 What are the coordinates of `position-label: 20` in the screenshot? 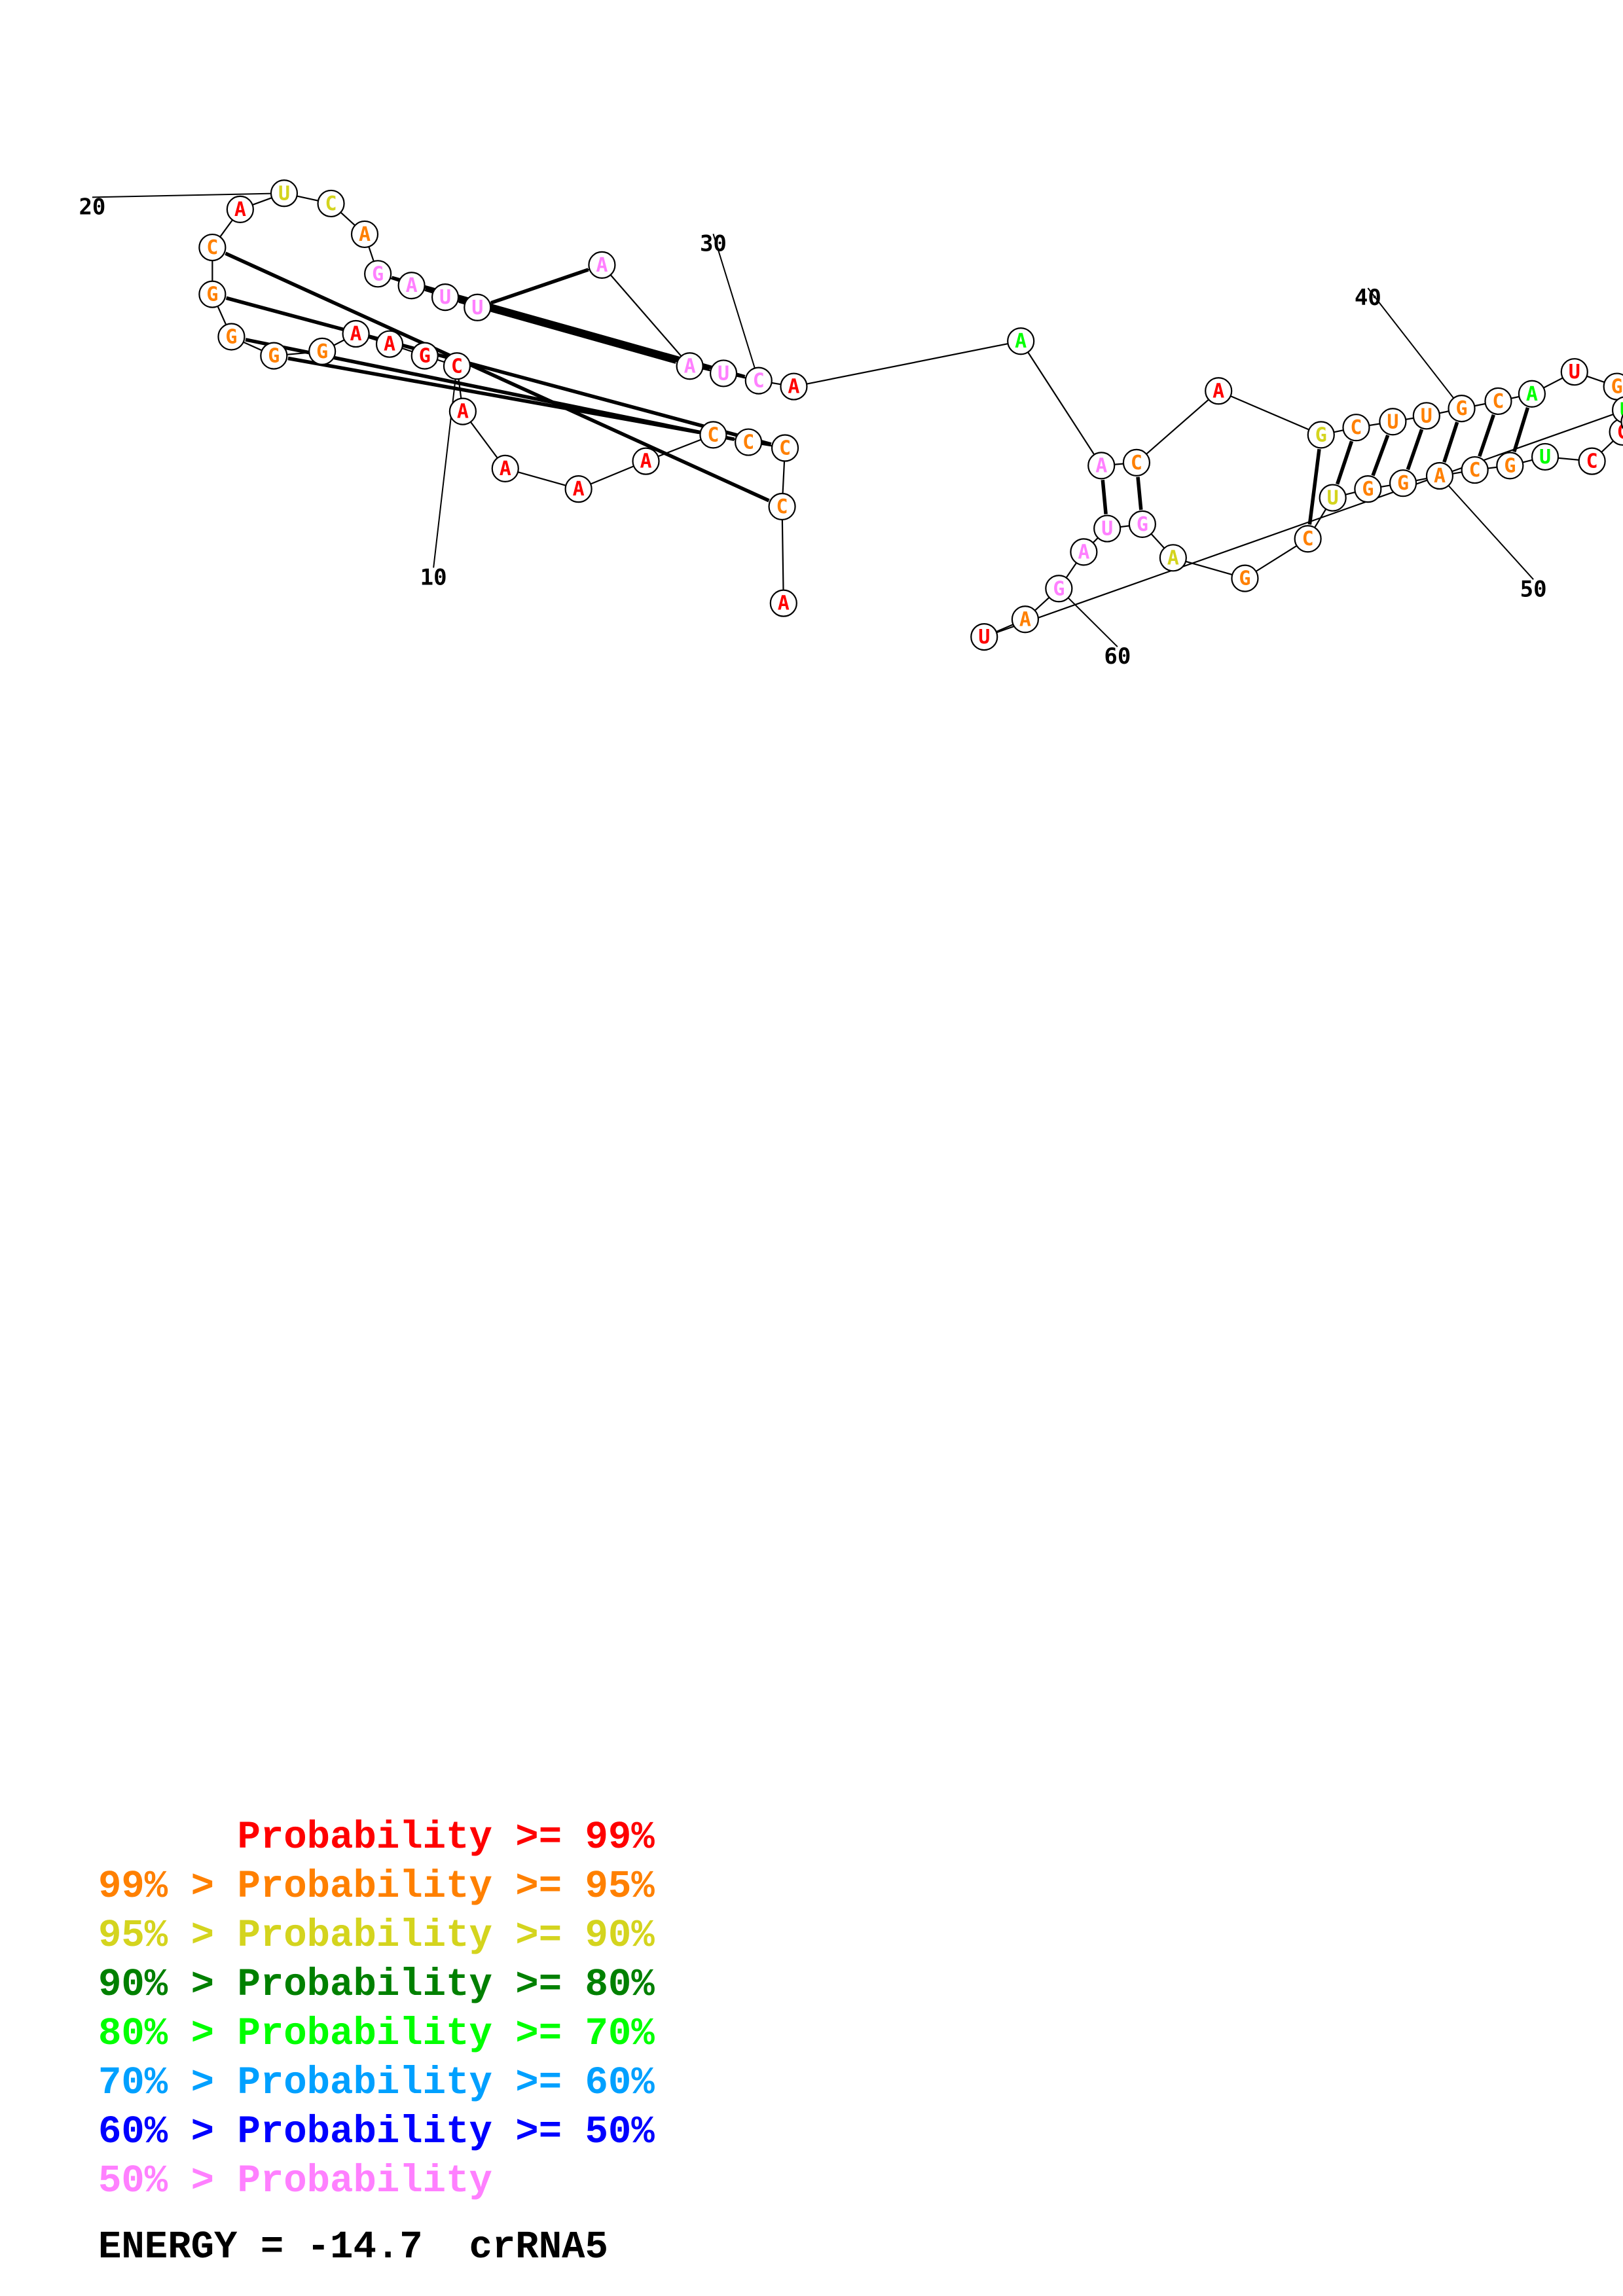 It's located at (92, 207).